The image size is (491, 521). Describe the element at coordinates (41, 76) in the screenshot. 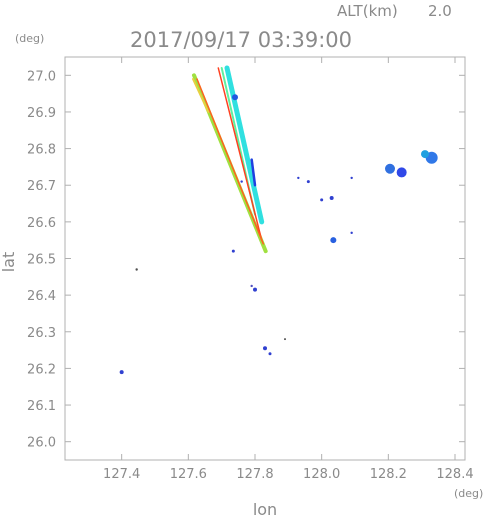

I see `y-tick-label: 27.0` at that location.